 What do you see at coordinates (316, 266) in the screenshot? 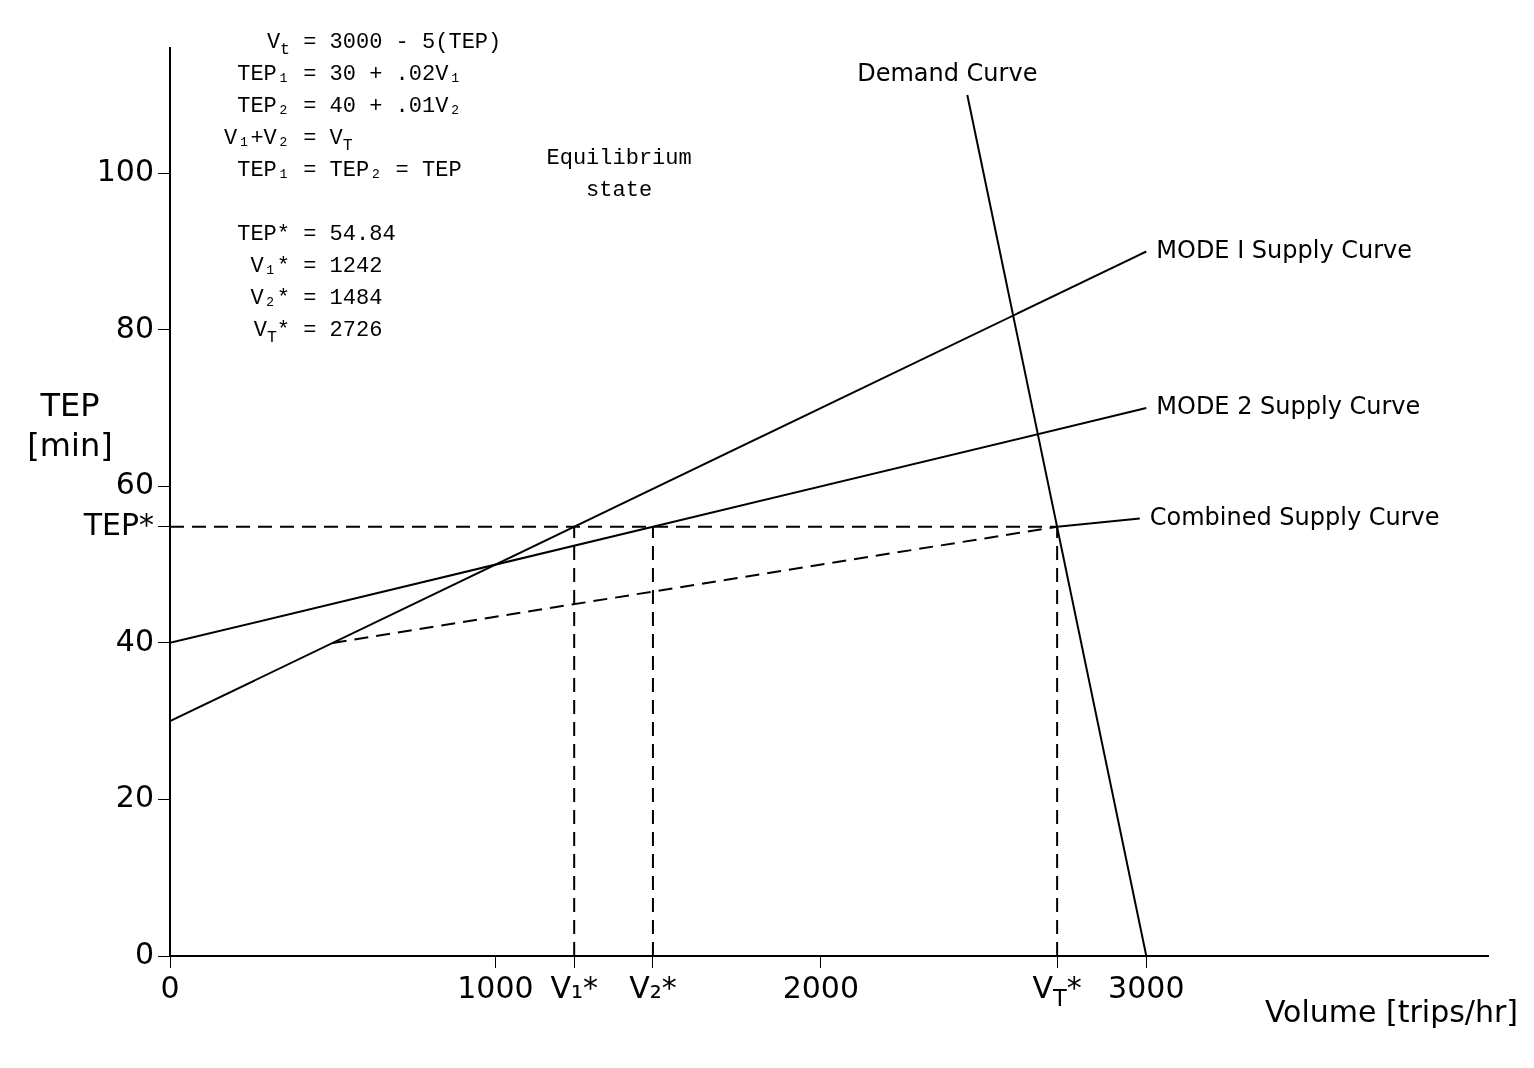
I see `annotation: V₁* = 1242` at bounding box center [316, 266].